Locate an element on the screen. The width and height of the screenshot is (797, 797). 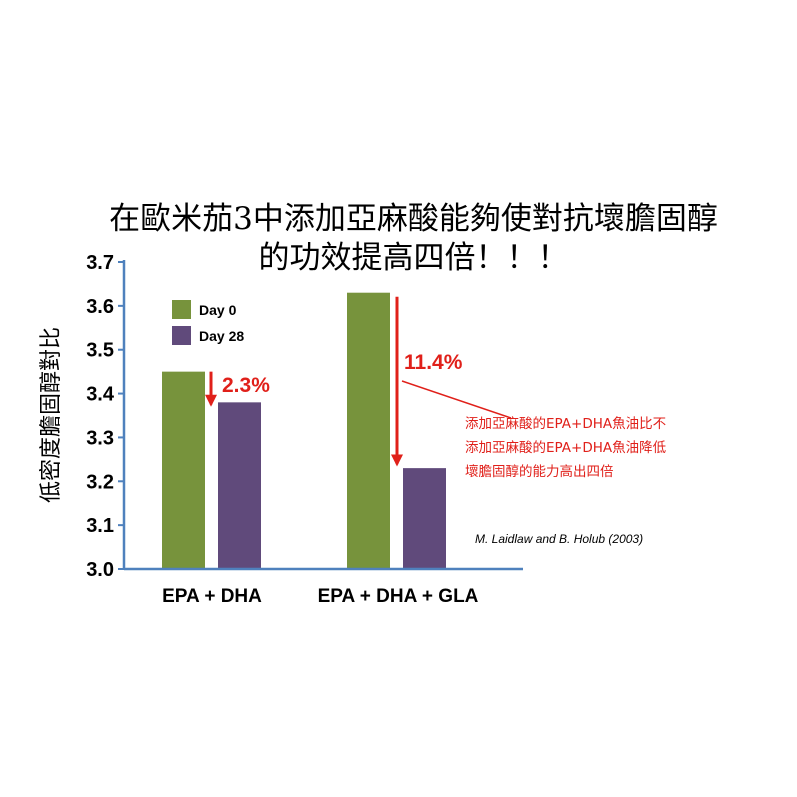
chart-title-line-2: 的功效提高四倍！！！ is located at coordinates (413, 258).